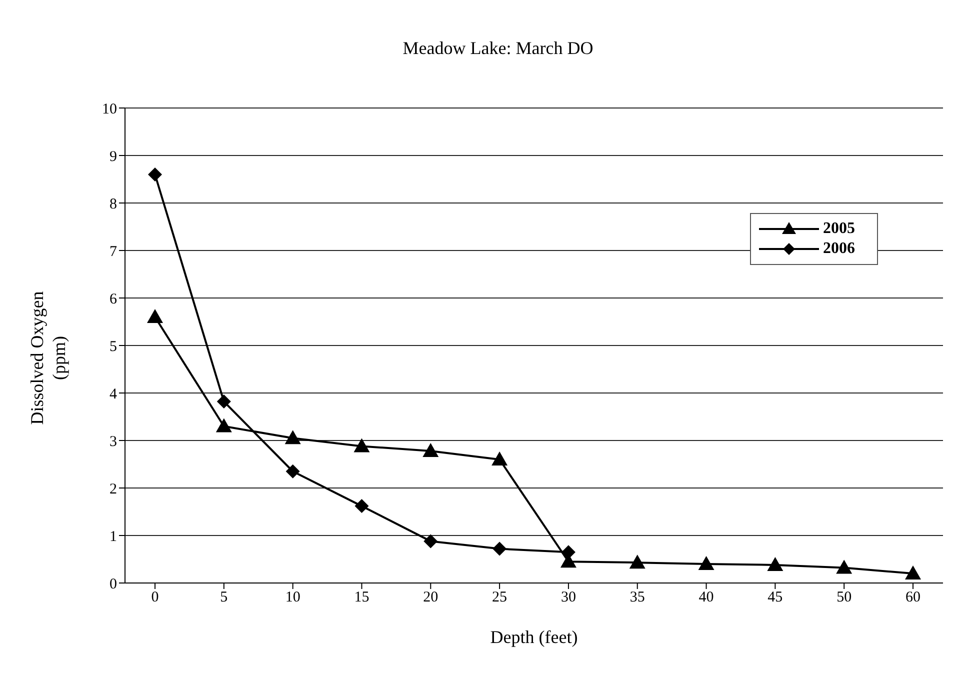 The height and width of the screenshot is (681, 956). What do you see at coordinates (430, 598) in the screenshot?
I see `x-tick-label: 20` at bounding box center [430, 598].